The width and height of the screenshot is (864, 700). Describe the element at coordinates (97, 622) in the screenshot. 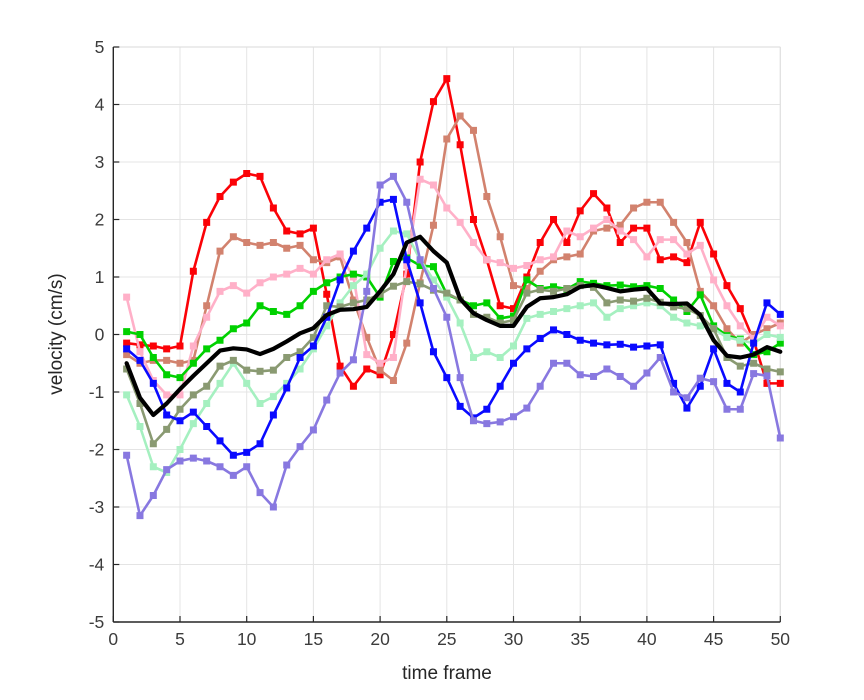

I see `y-tick-label: -5` at that location.